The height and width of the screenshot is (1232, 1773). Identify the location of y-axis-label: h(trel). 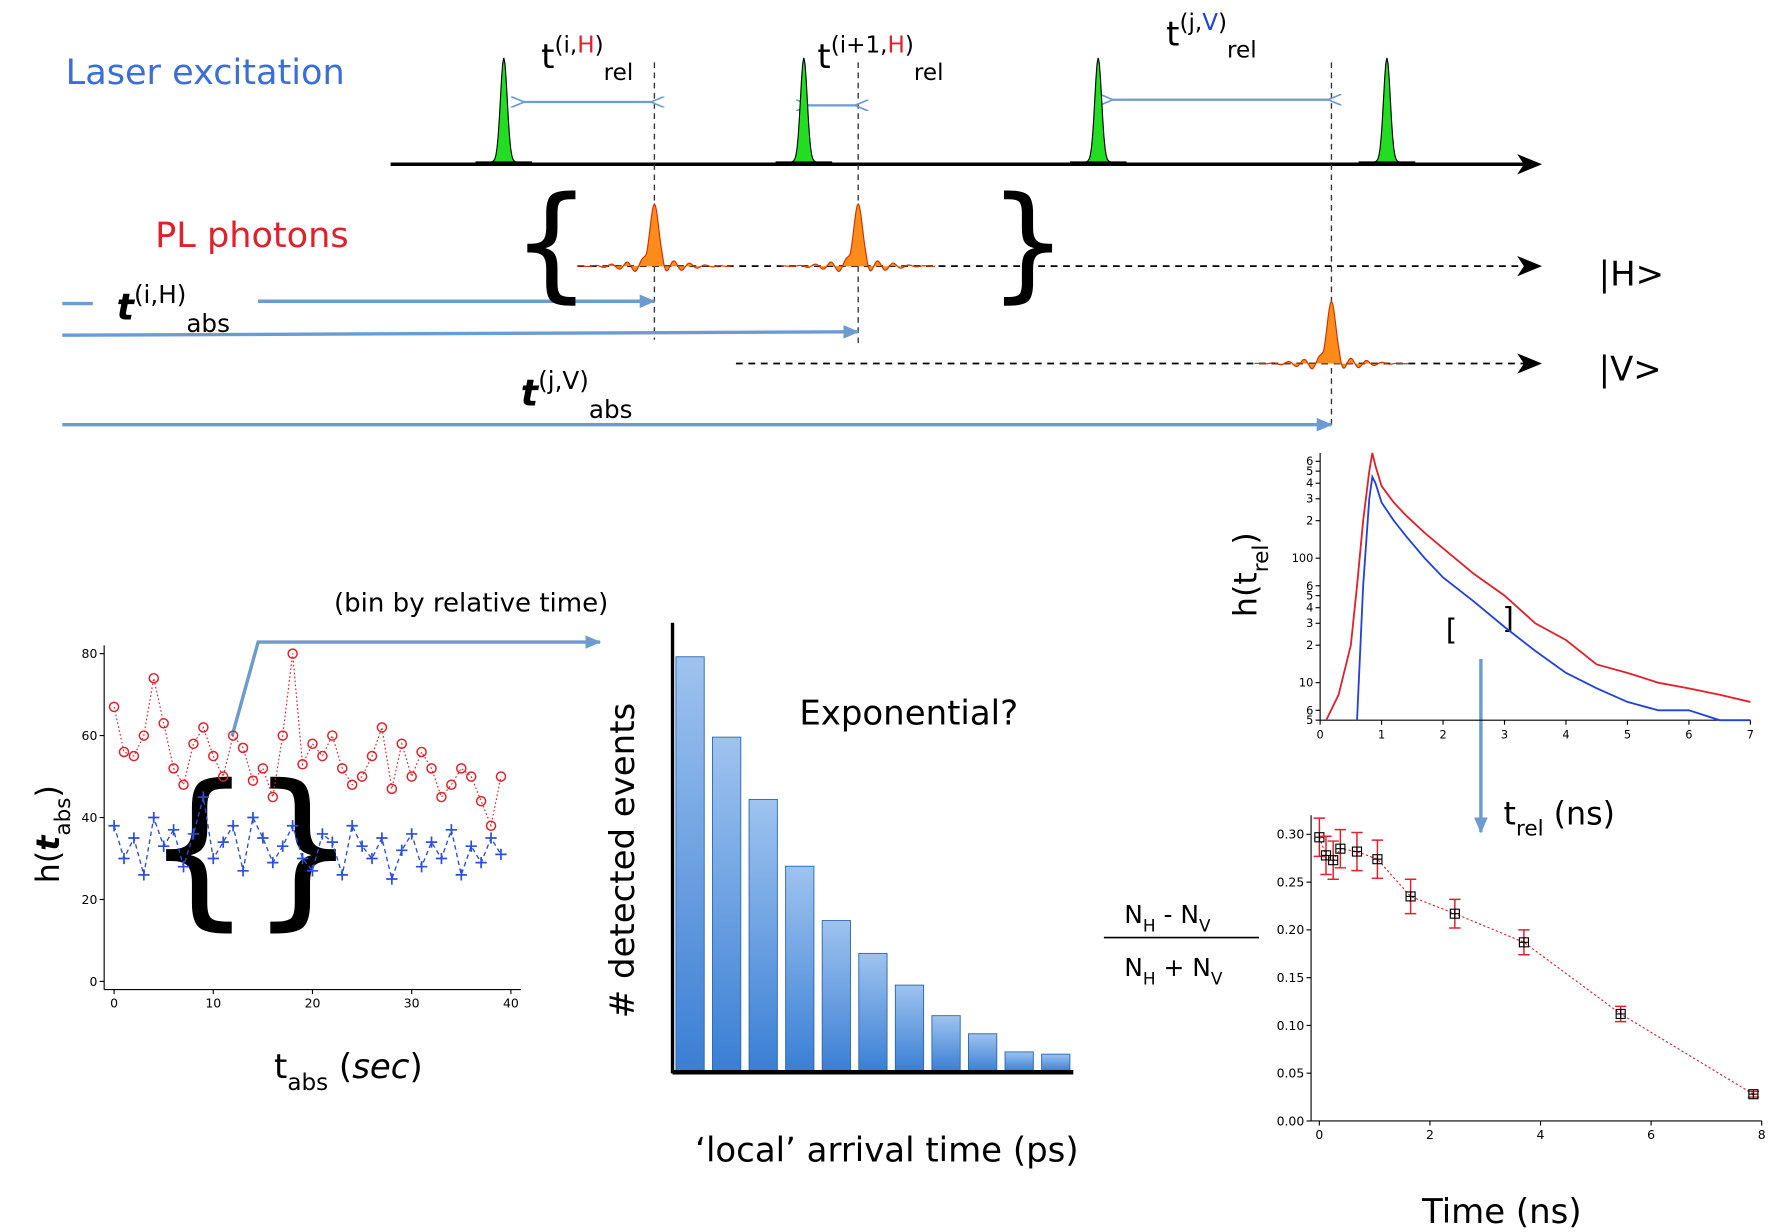
(1251, 574).